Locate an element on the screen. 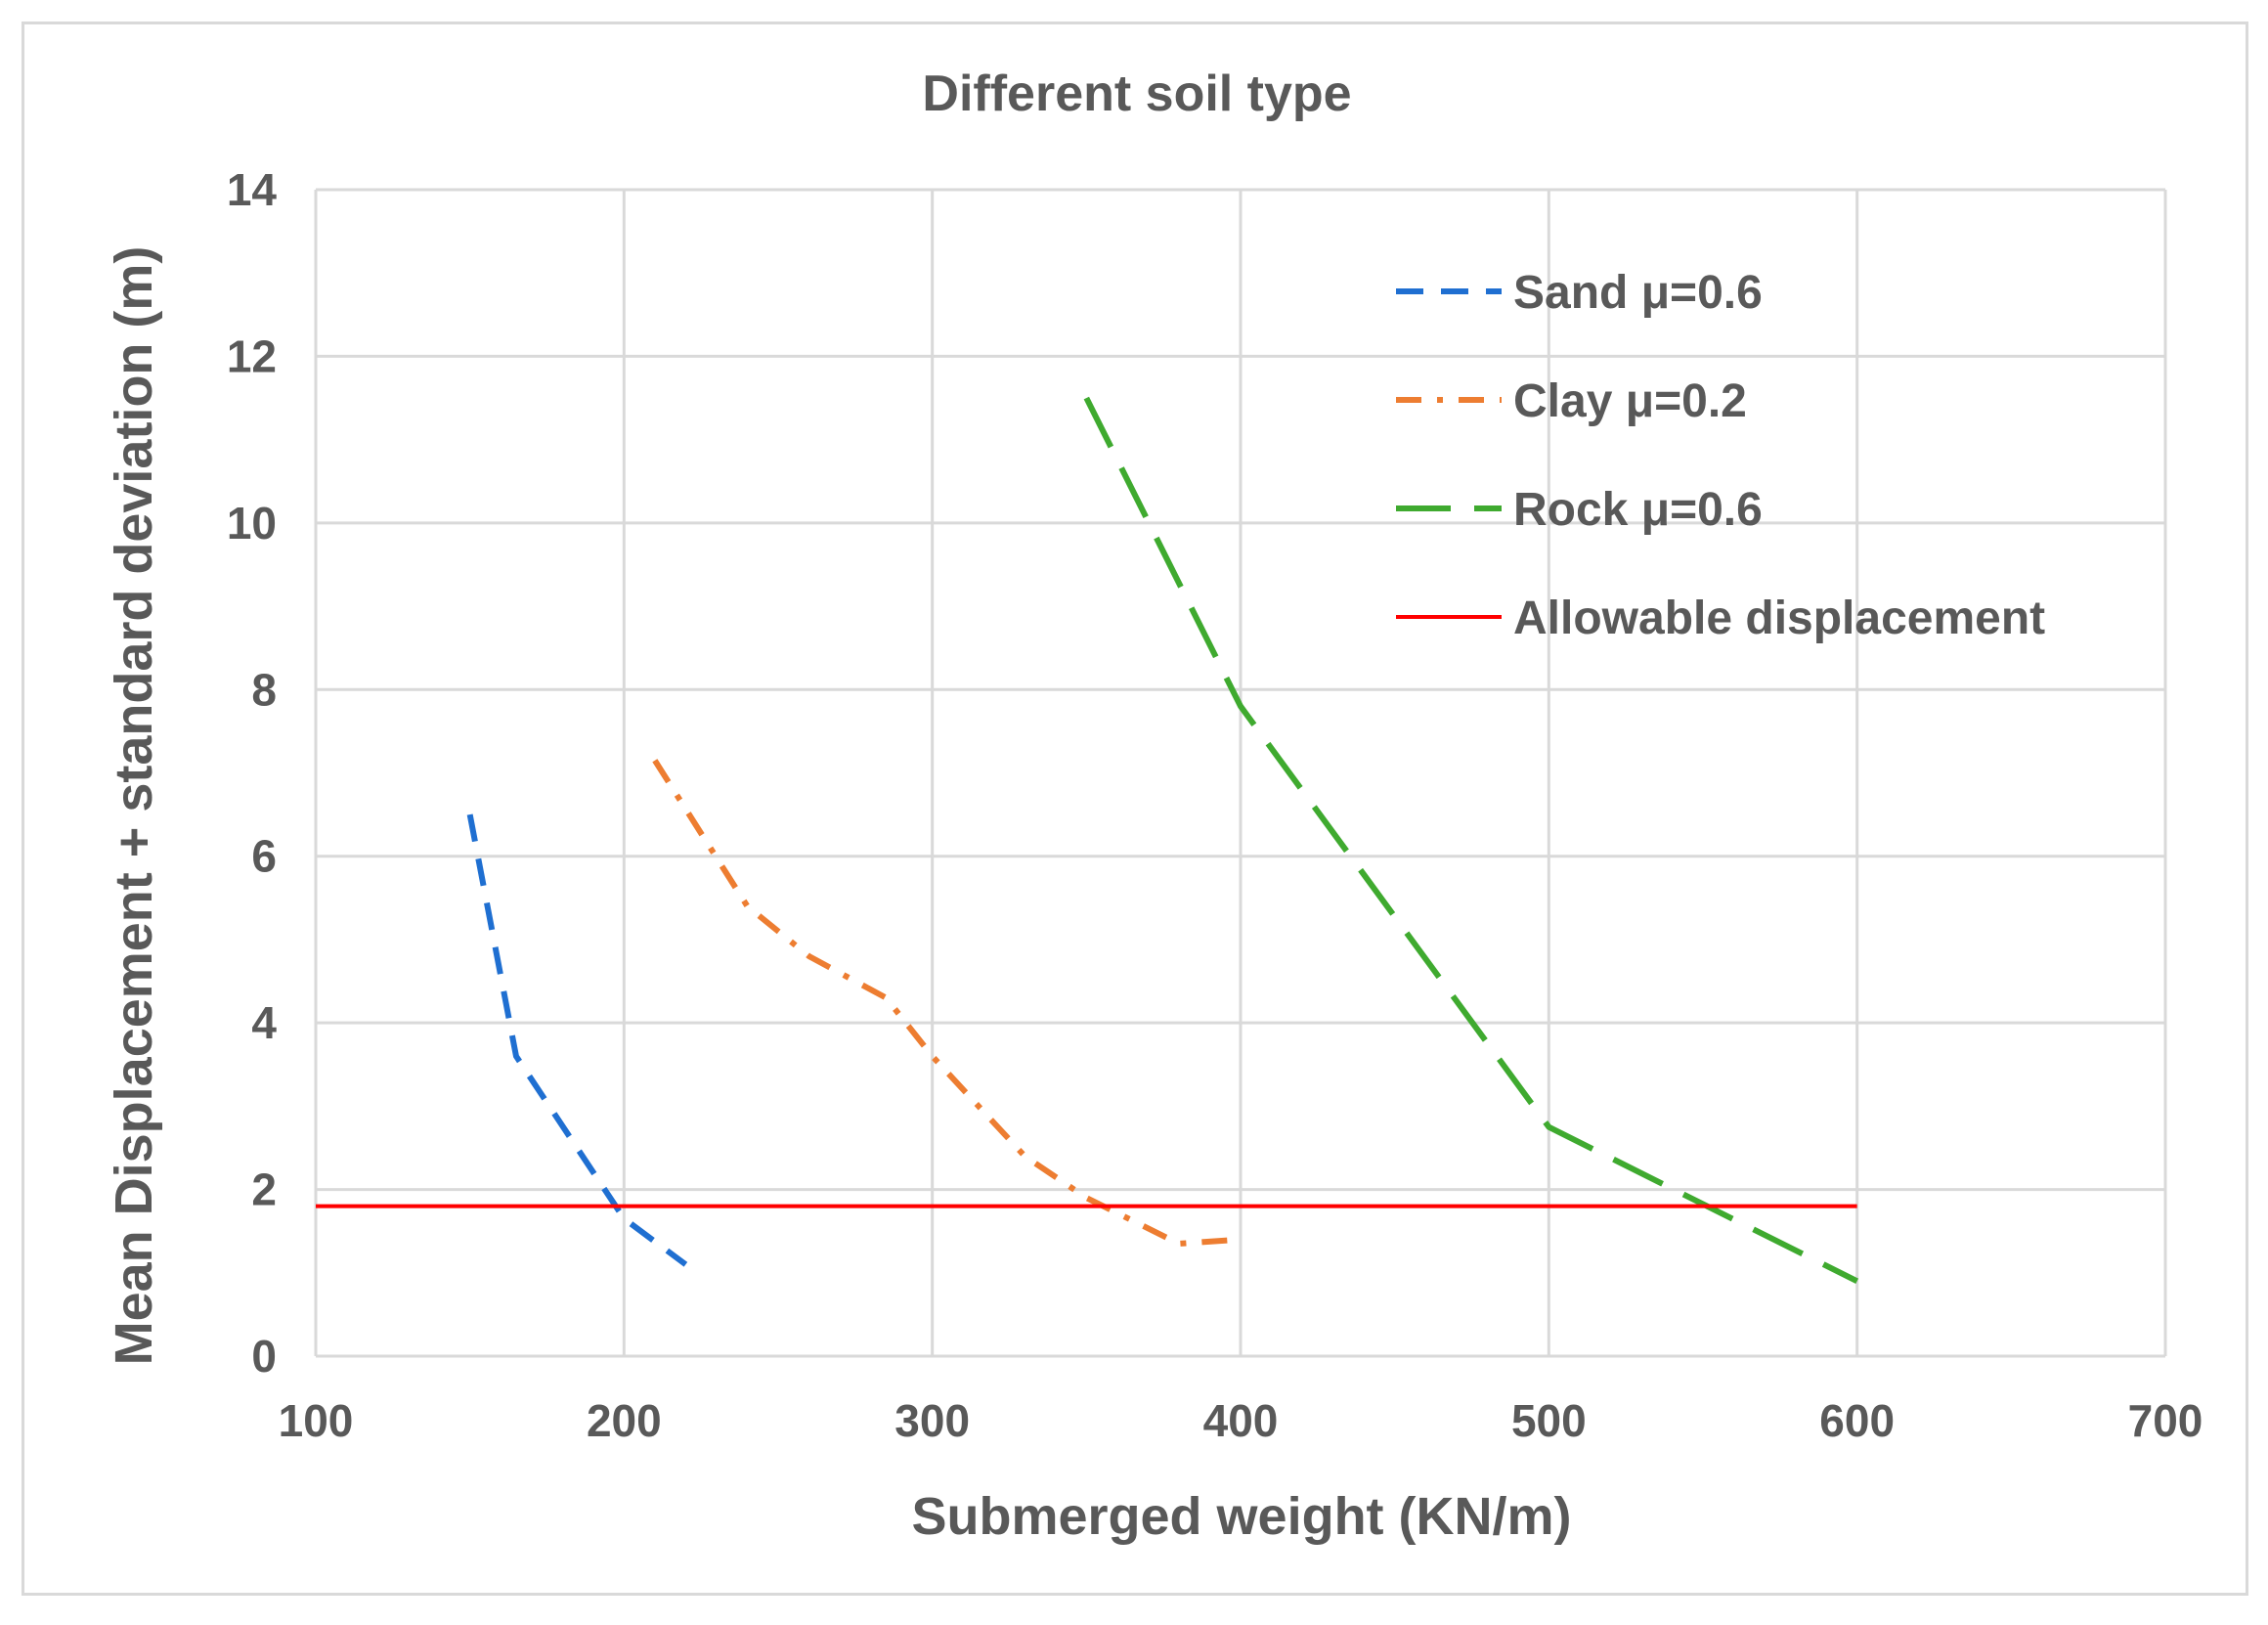 This screenshot has width=2268, height=1625. y-tick-label: 8 is located at coordinates (264, 690).